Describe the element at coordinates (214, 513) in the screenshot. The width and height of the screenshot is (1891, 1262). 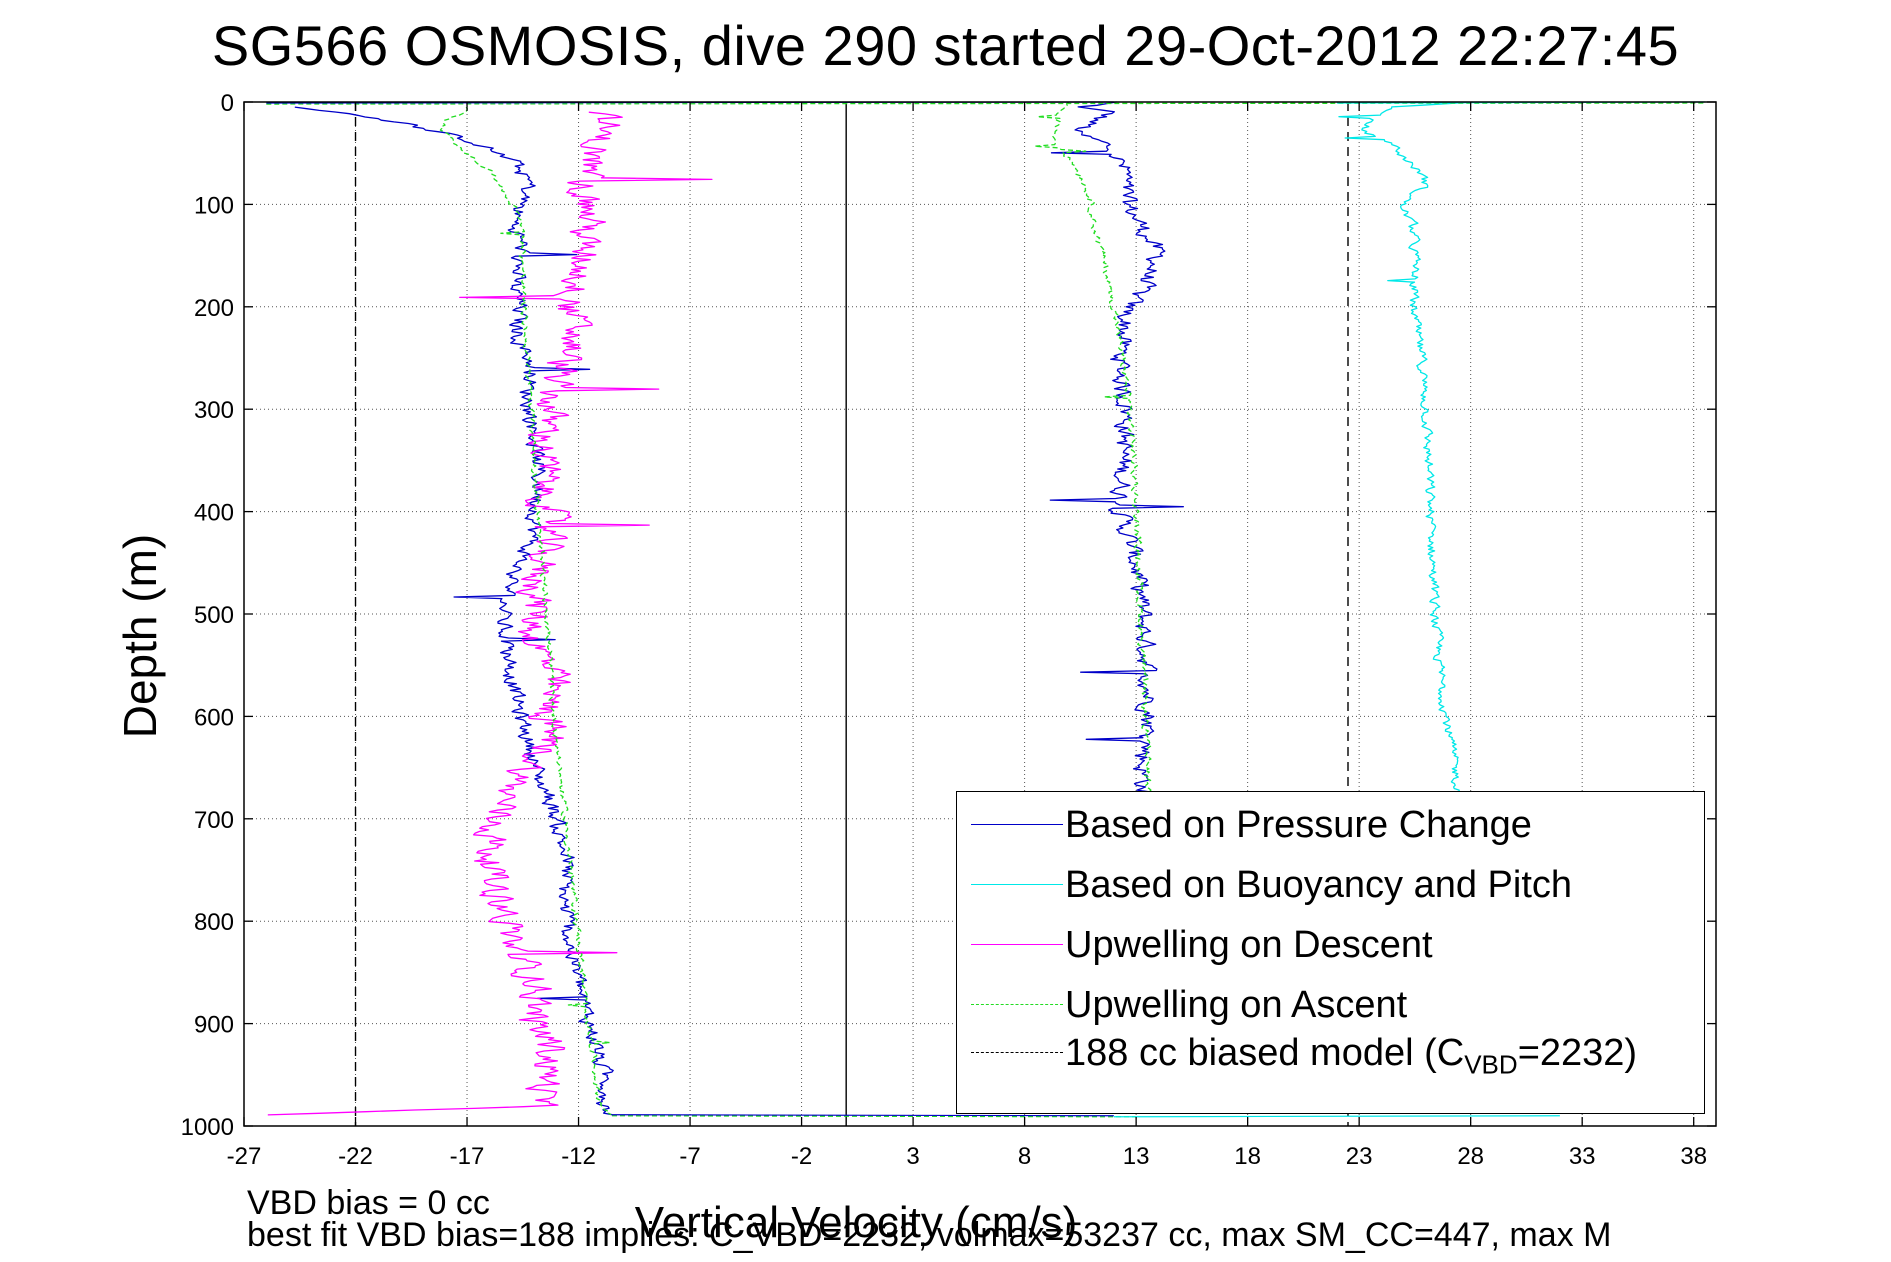
I see `y-tick-label: 400` at that location.